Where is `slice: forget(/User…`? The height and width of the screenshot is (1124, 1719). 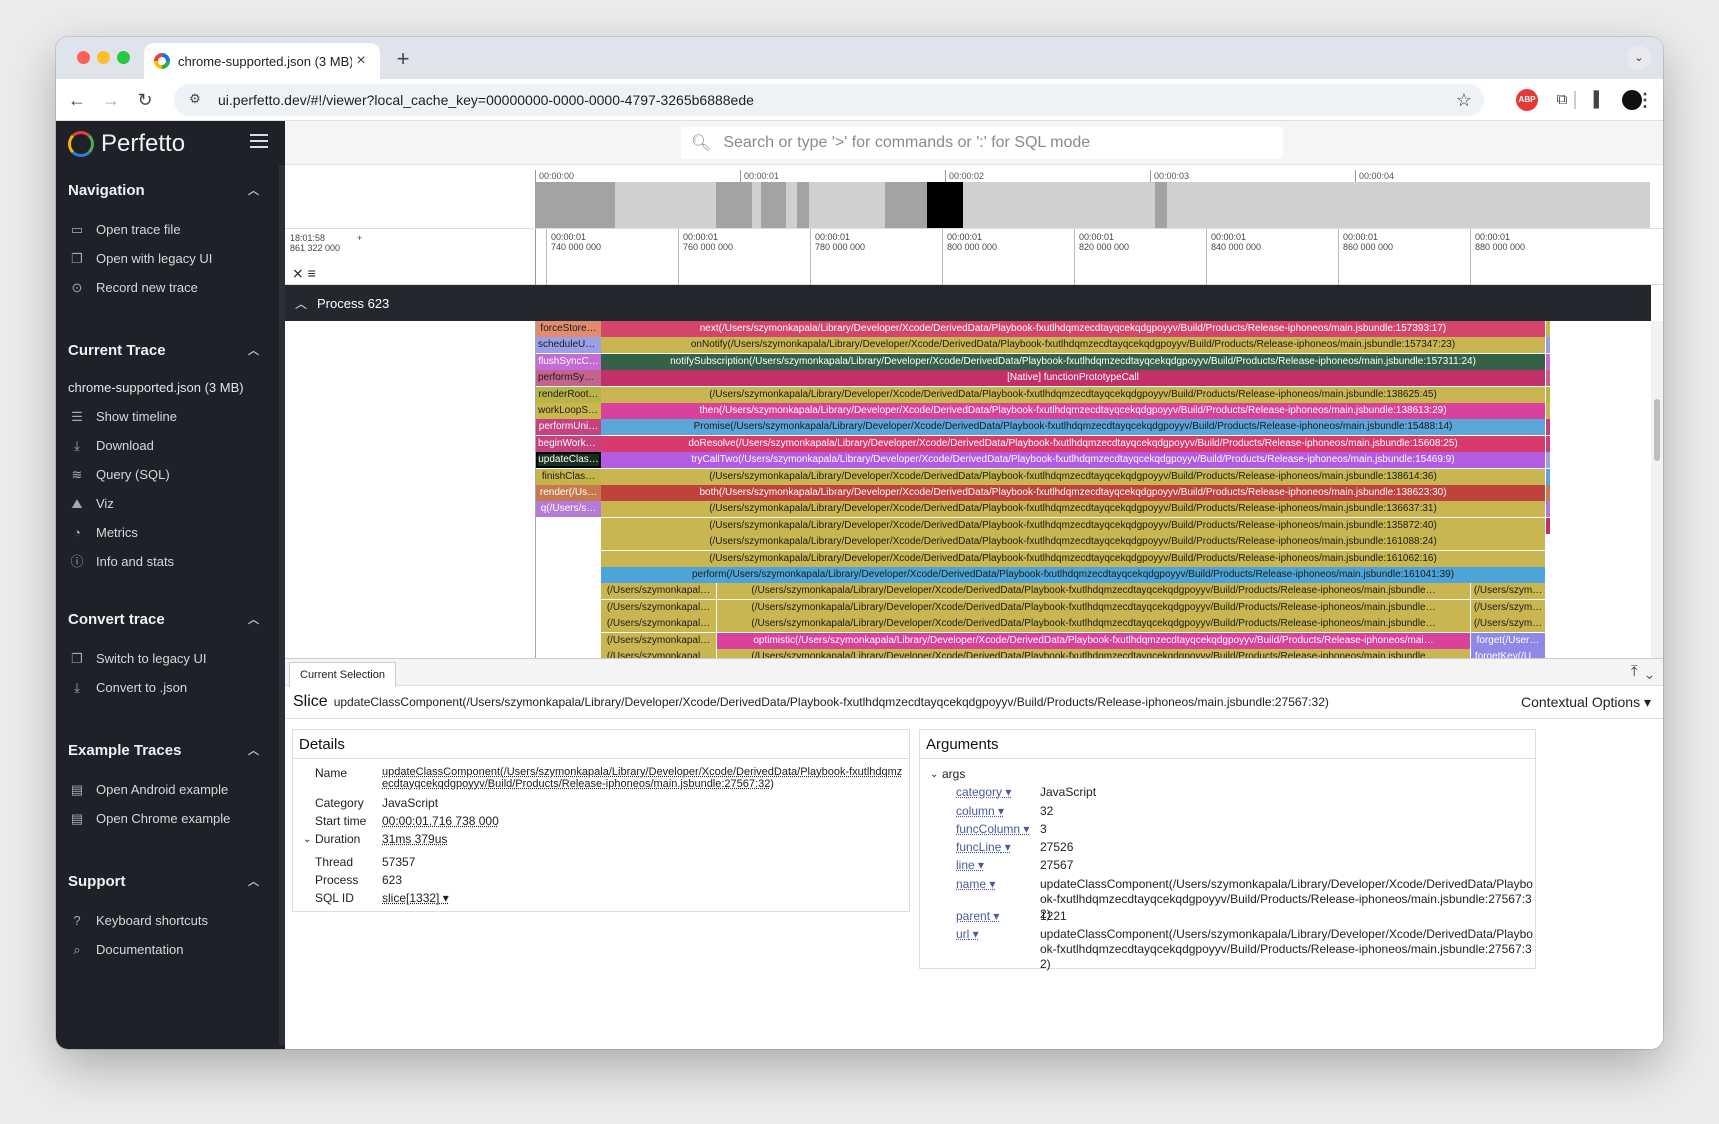 slice: forget(/User… is located at coordinates (1508, 640).